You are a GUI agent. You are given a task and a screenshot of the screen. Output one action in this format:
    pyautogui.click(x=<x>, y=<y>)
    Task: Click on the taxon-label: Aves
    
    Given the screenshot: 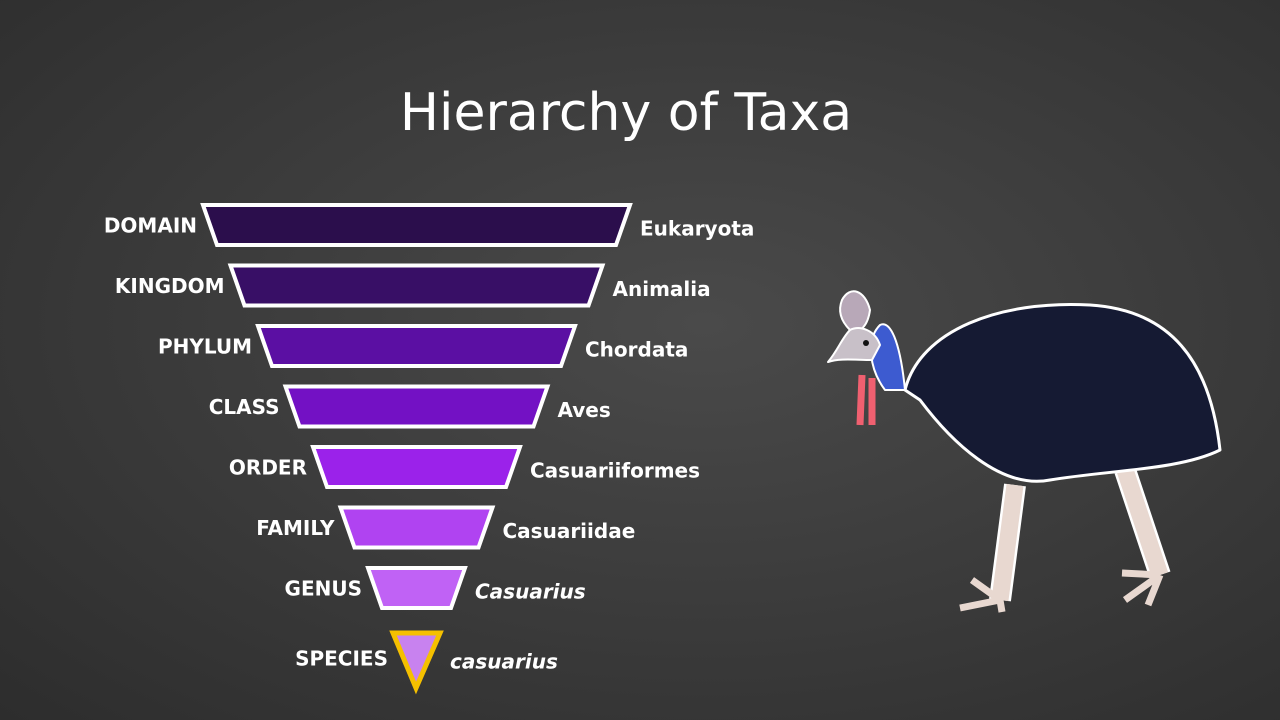 What is the action you would take?
    pyautogui.click(x=584, y=410)
    